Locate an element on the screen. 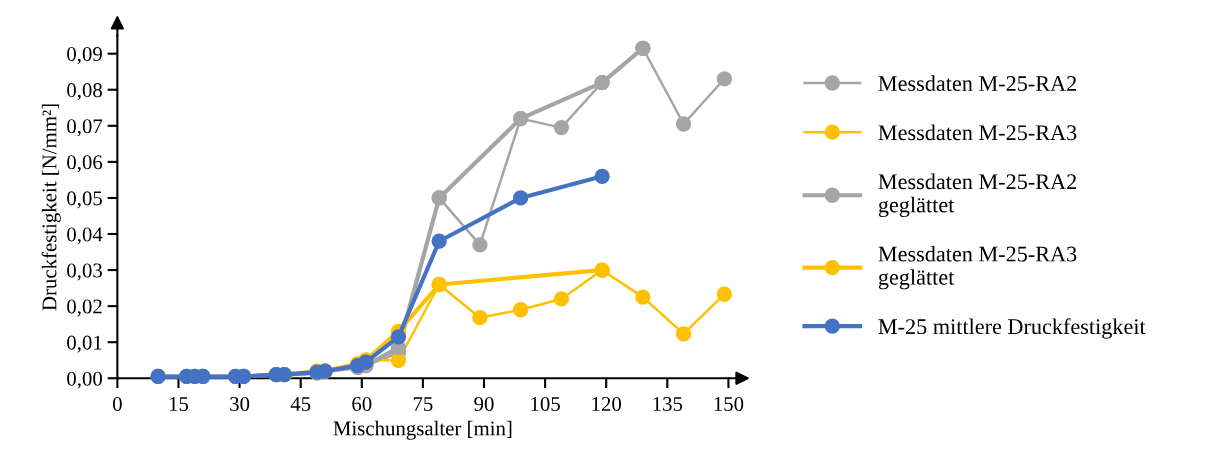  y-tick-label: 0,00 is located at coordinates (84, 380).